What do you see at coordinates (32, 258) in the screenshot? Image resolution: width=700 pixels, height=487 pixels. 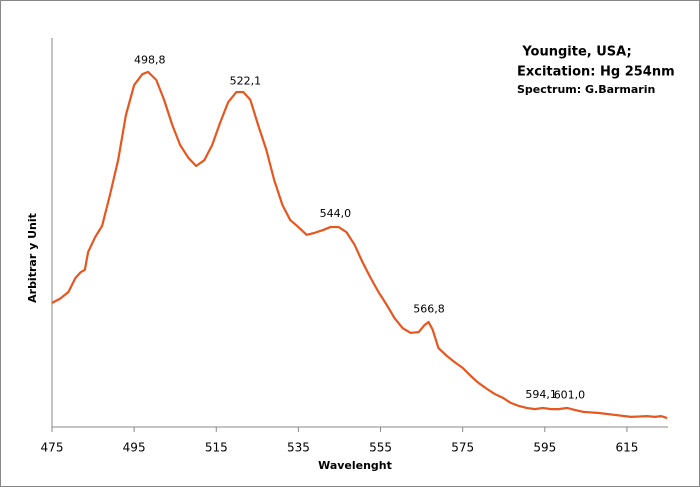 I see `y-axis-title: Arbitrar y Unit` at bounding box center [32, 258].